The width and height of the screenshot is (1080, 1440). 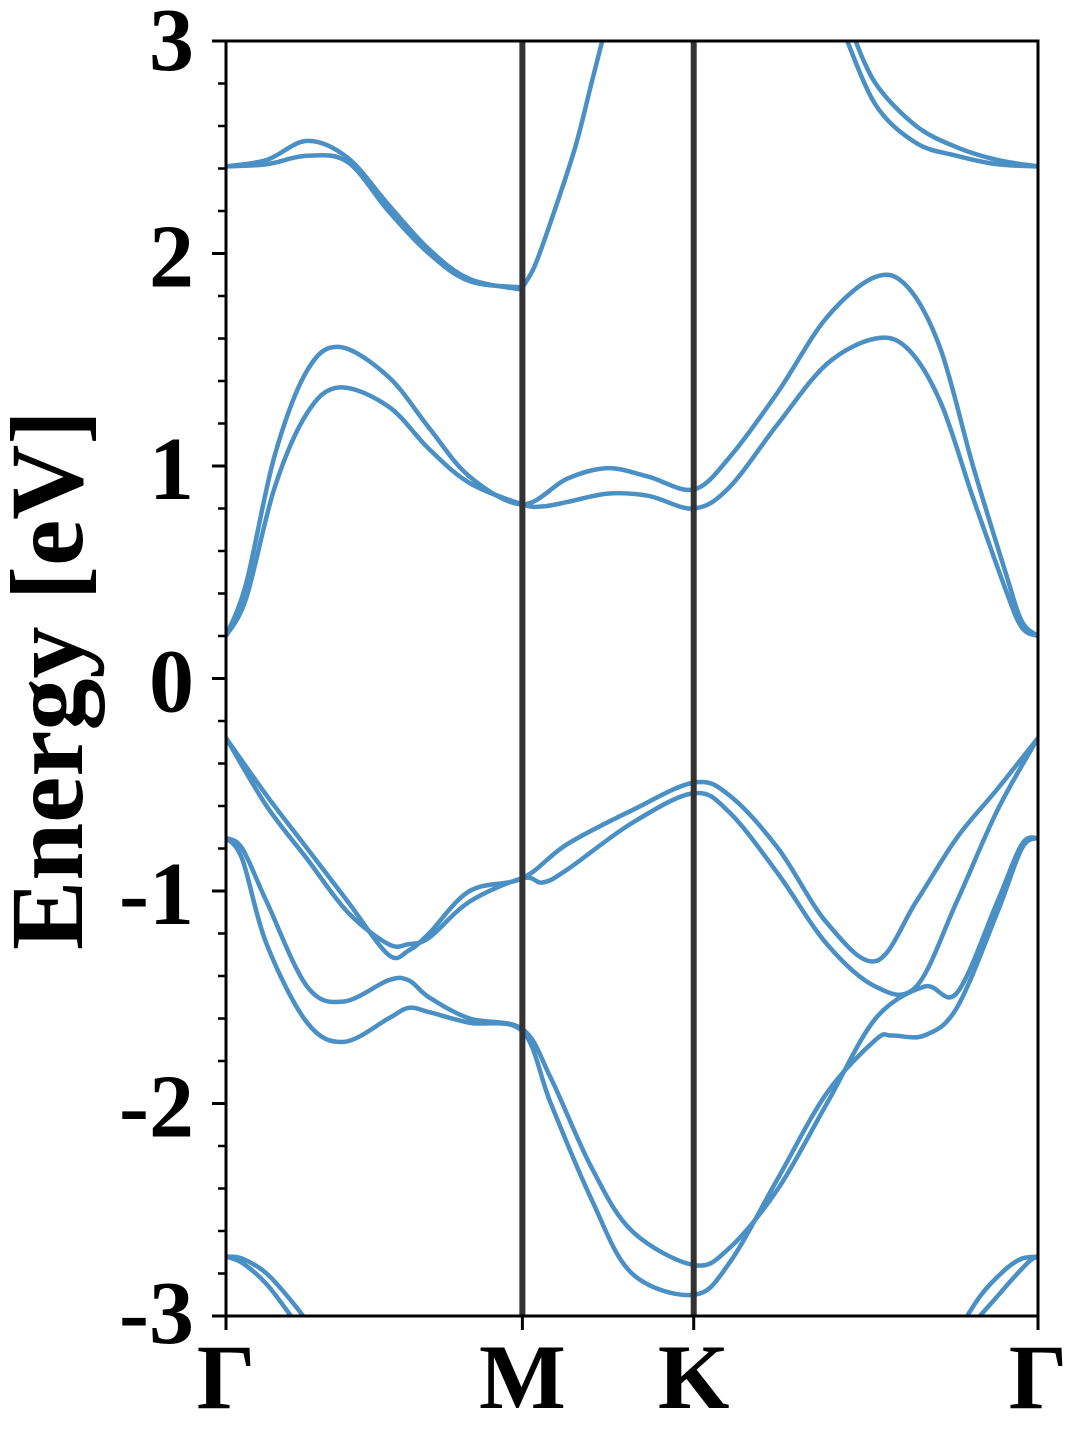 I want to click on y-tick-label: 0, so click(x=171, y=682).